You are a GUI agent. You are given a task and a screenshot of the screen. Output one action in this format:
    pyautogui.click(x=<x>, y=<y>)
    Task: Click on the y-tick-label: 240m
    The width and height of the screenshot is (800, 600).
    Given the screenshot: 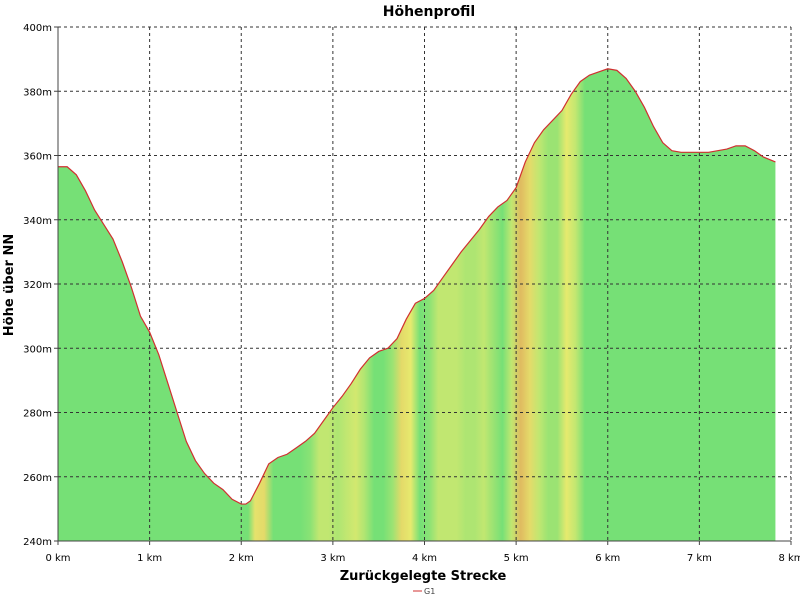 What is the action you would take?
    pyautogui.click(x=37, y=542)
    